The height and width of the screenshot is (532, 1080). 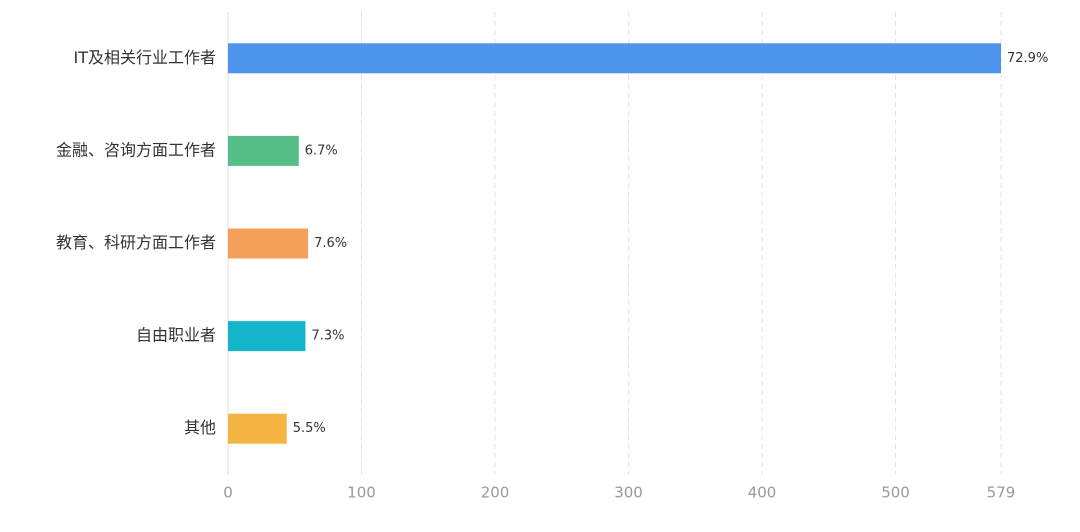 What do you see at coordinates (361, 493) in the screenshot?
I see `x-tick-label: 100` at bounding box center [361, 493].